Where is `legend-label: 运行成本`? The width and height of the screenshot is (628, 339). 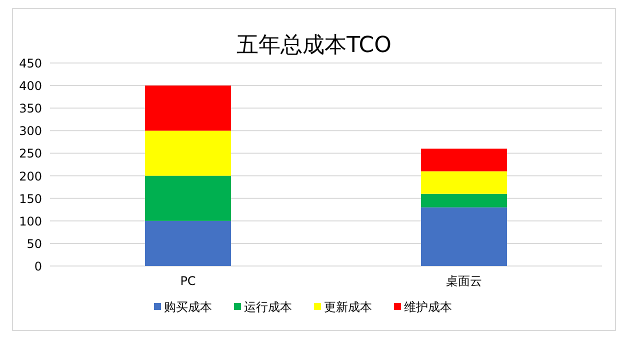
legend-label: 运行成本 is located at coordinates (268, 307).